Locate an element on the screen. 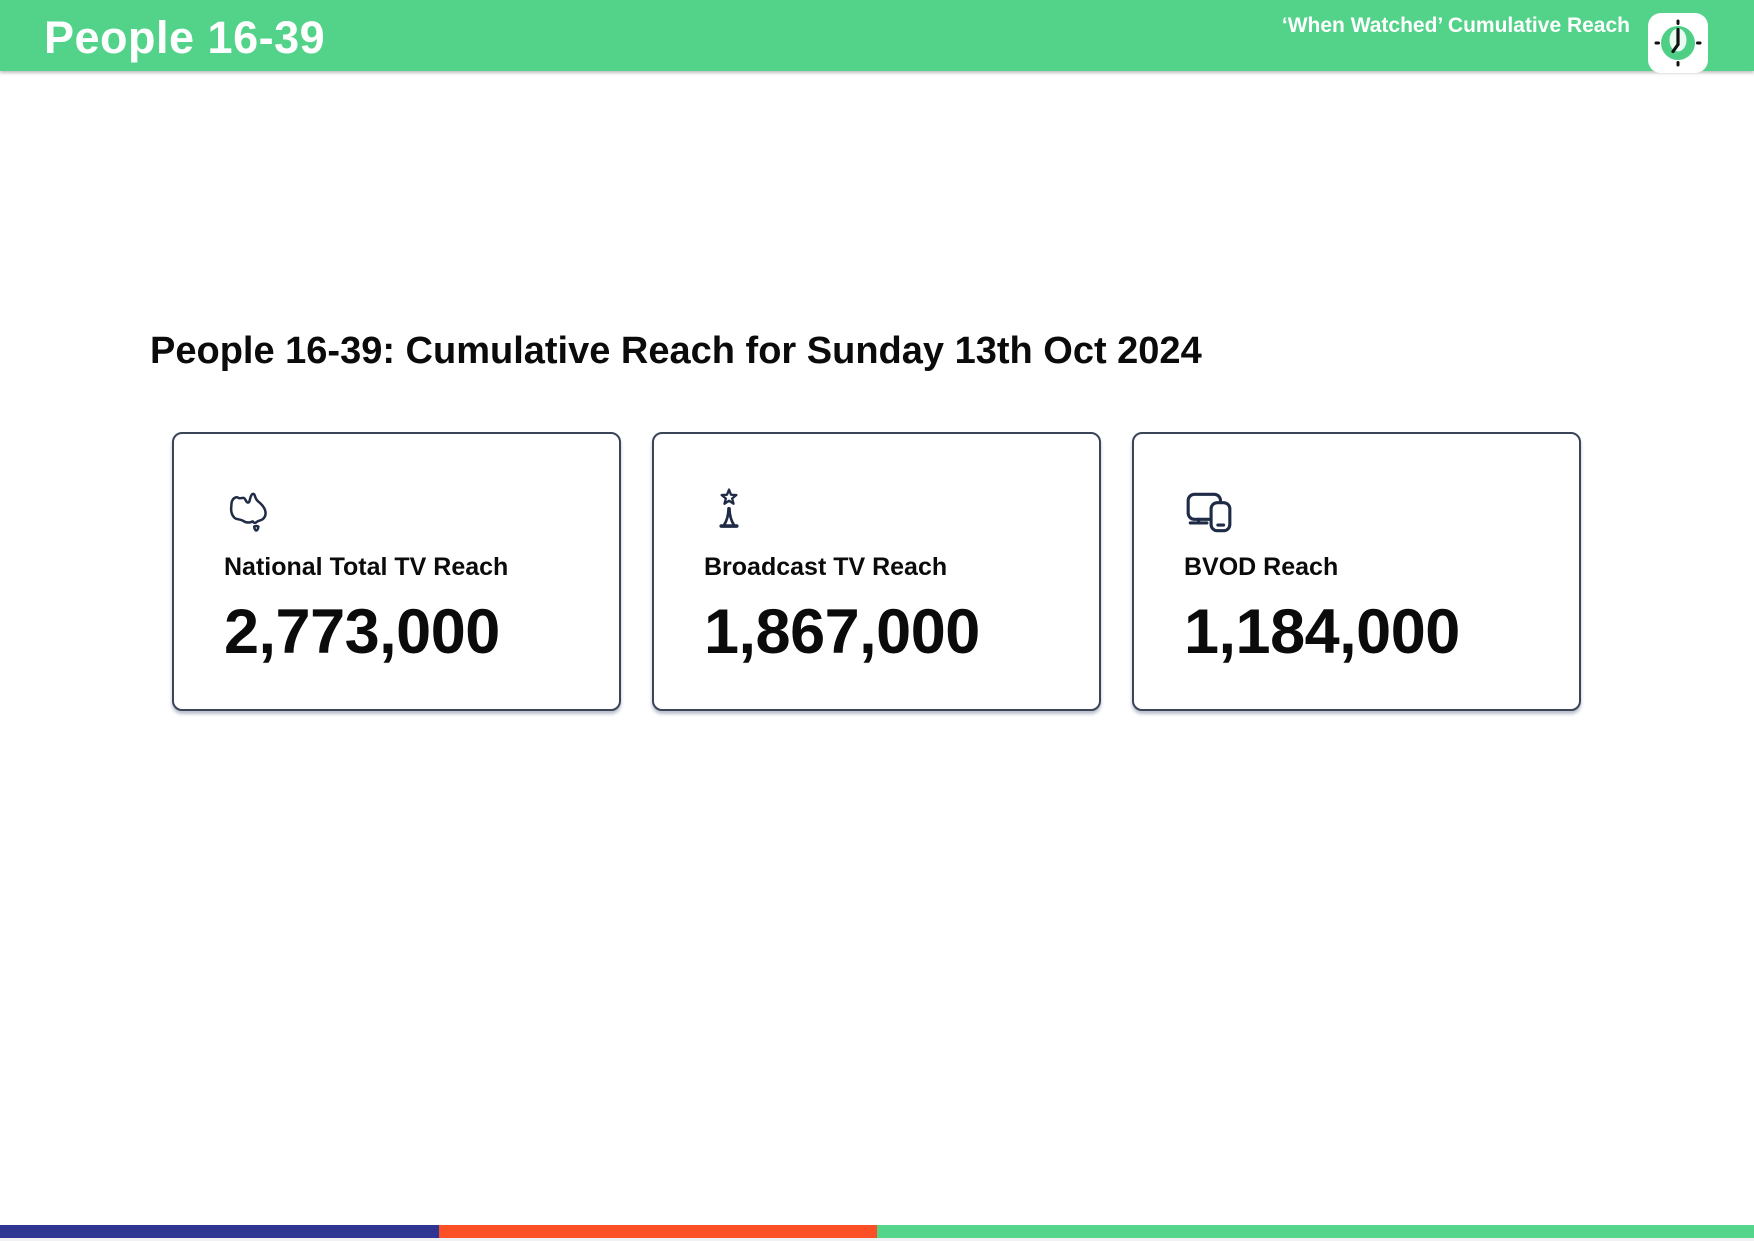  broadcast-tower-icon is located at coordinates (886, 512).